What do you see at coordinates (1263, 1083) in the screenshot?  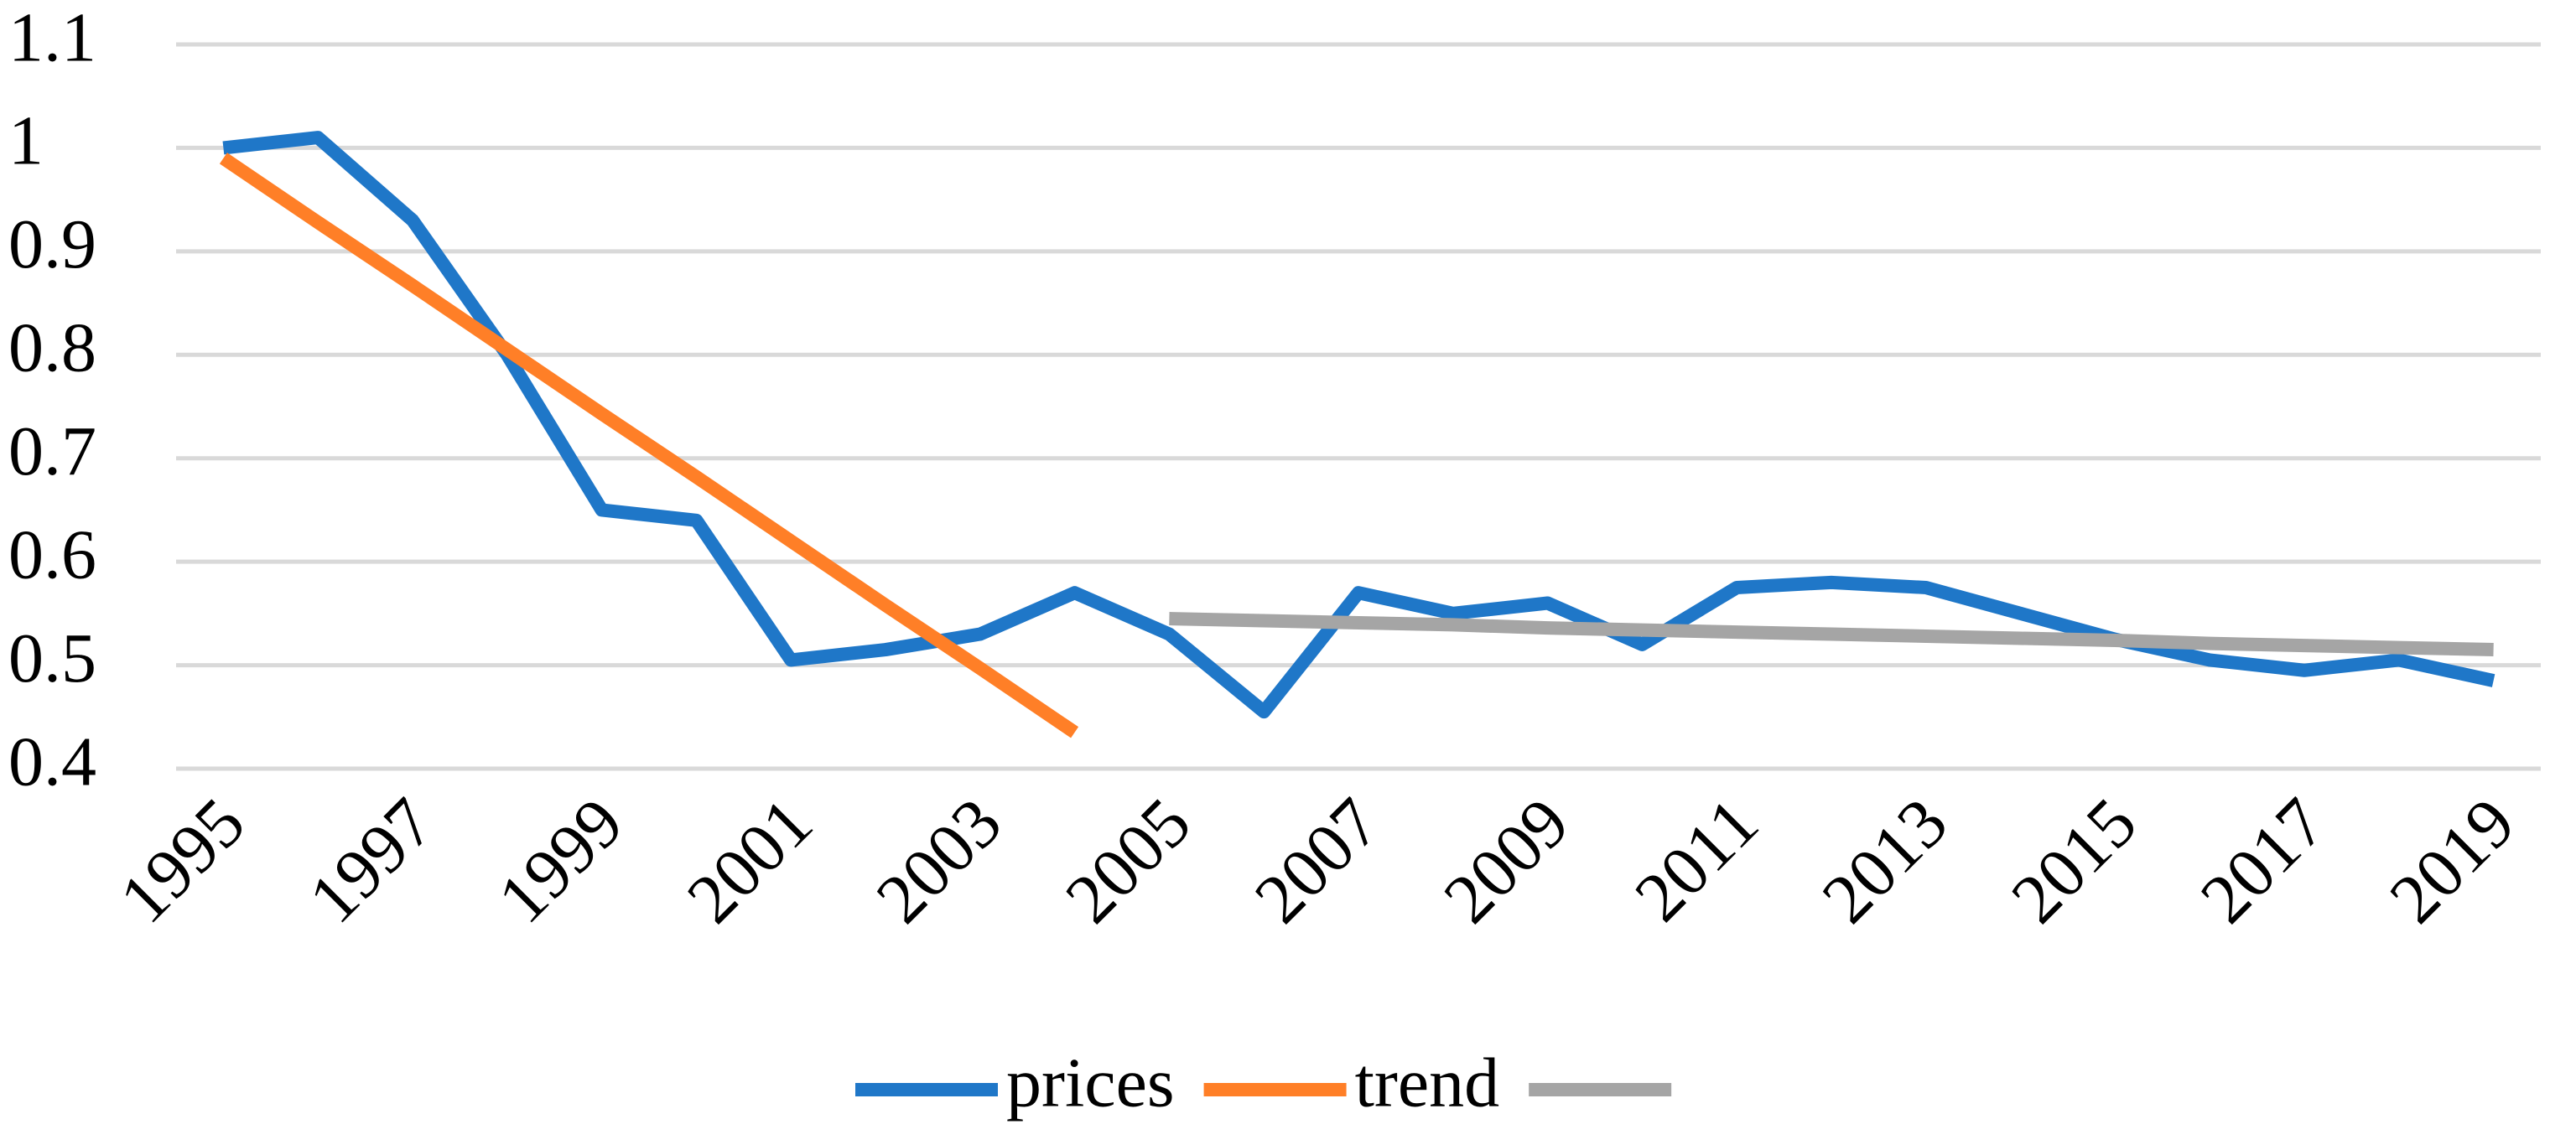 I see `legend: prices trend` at bounding box center [1263, 1083].